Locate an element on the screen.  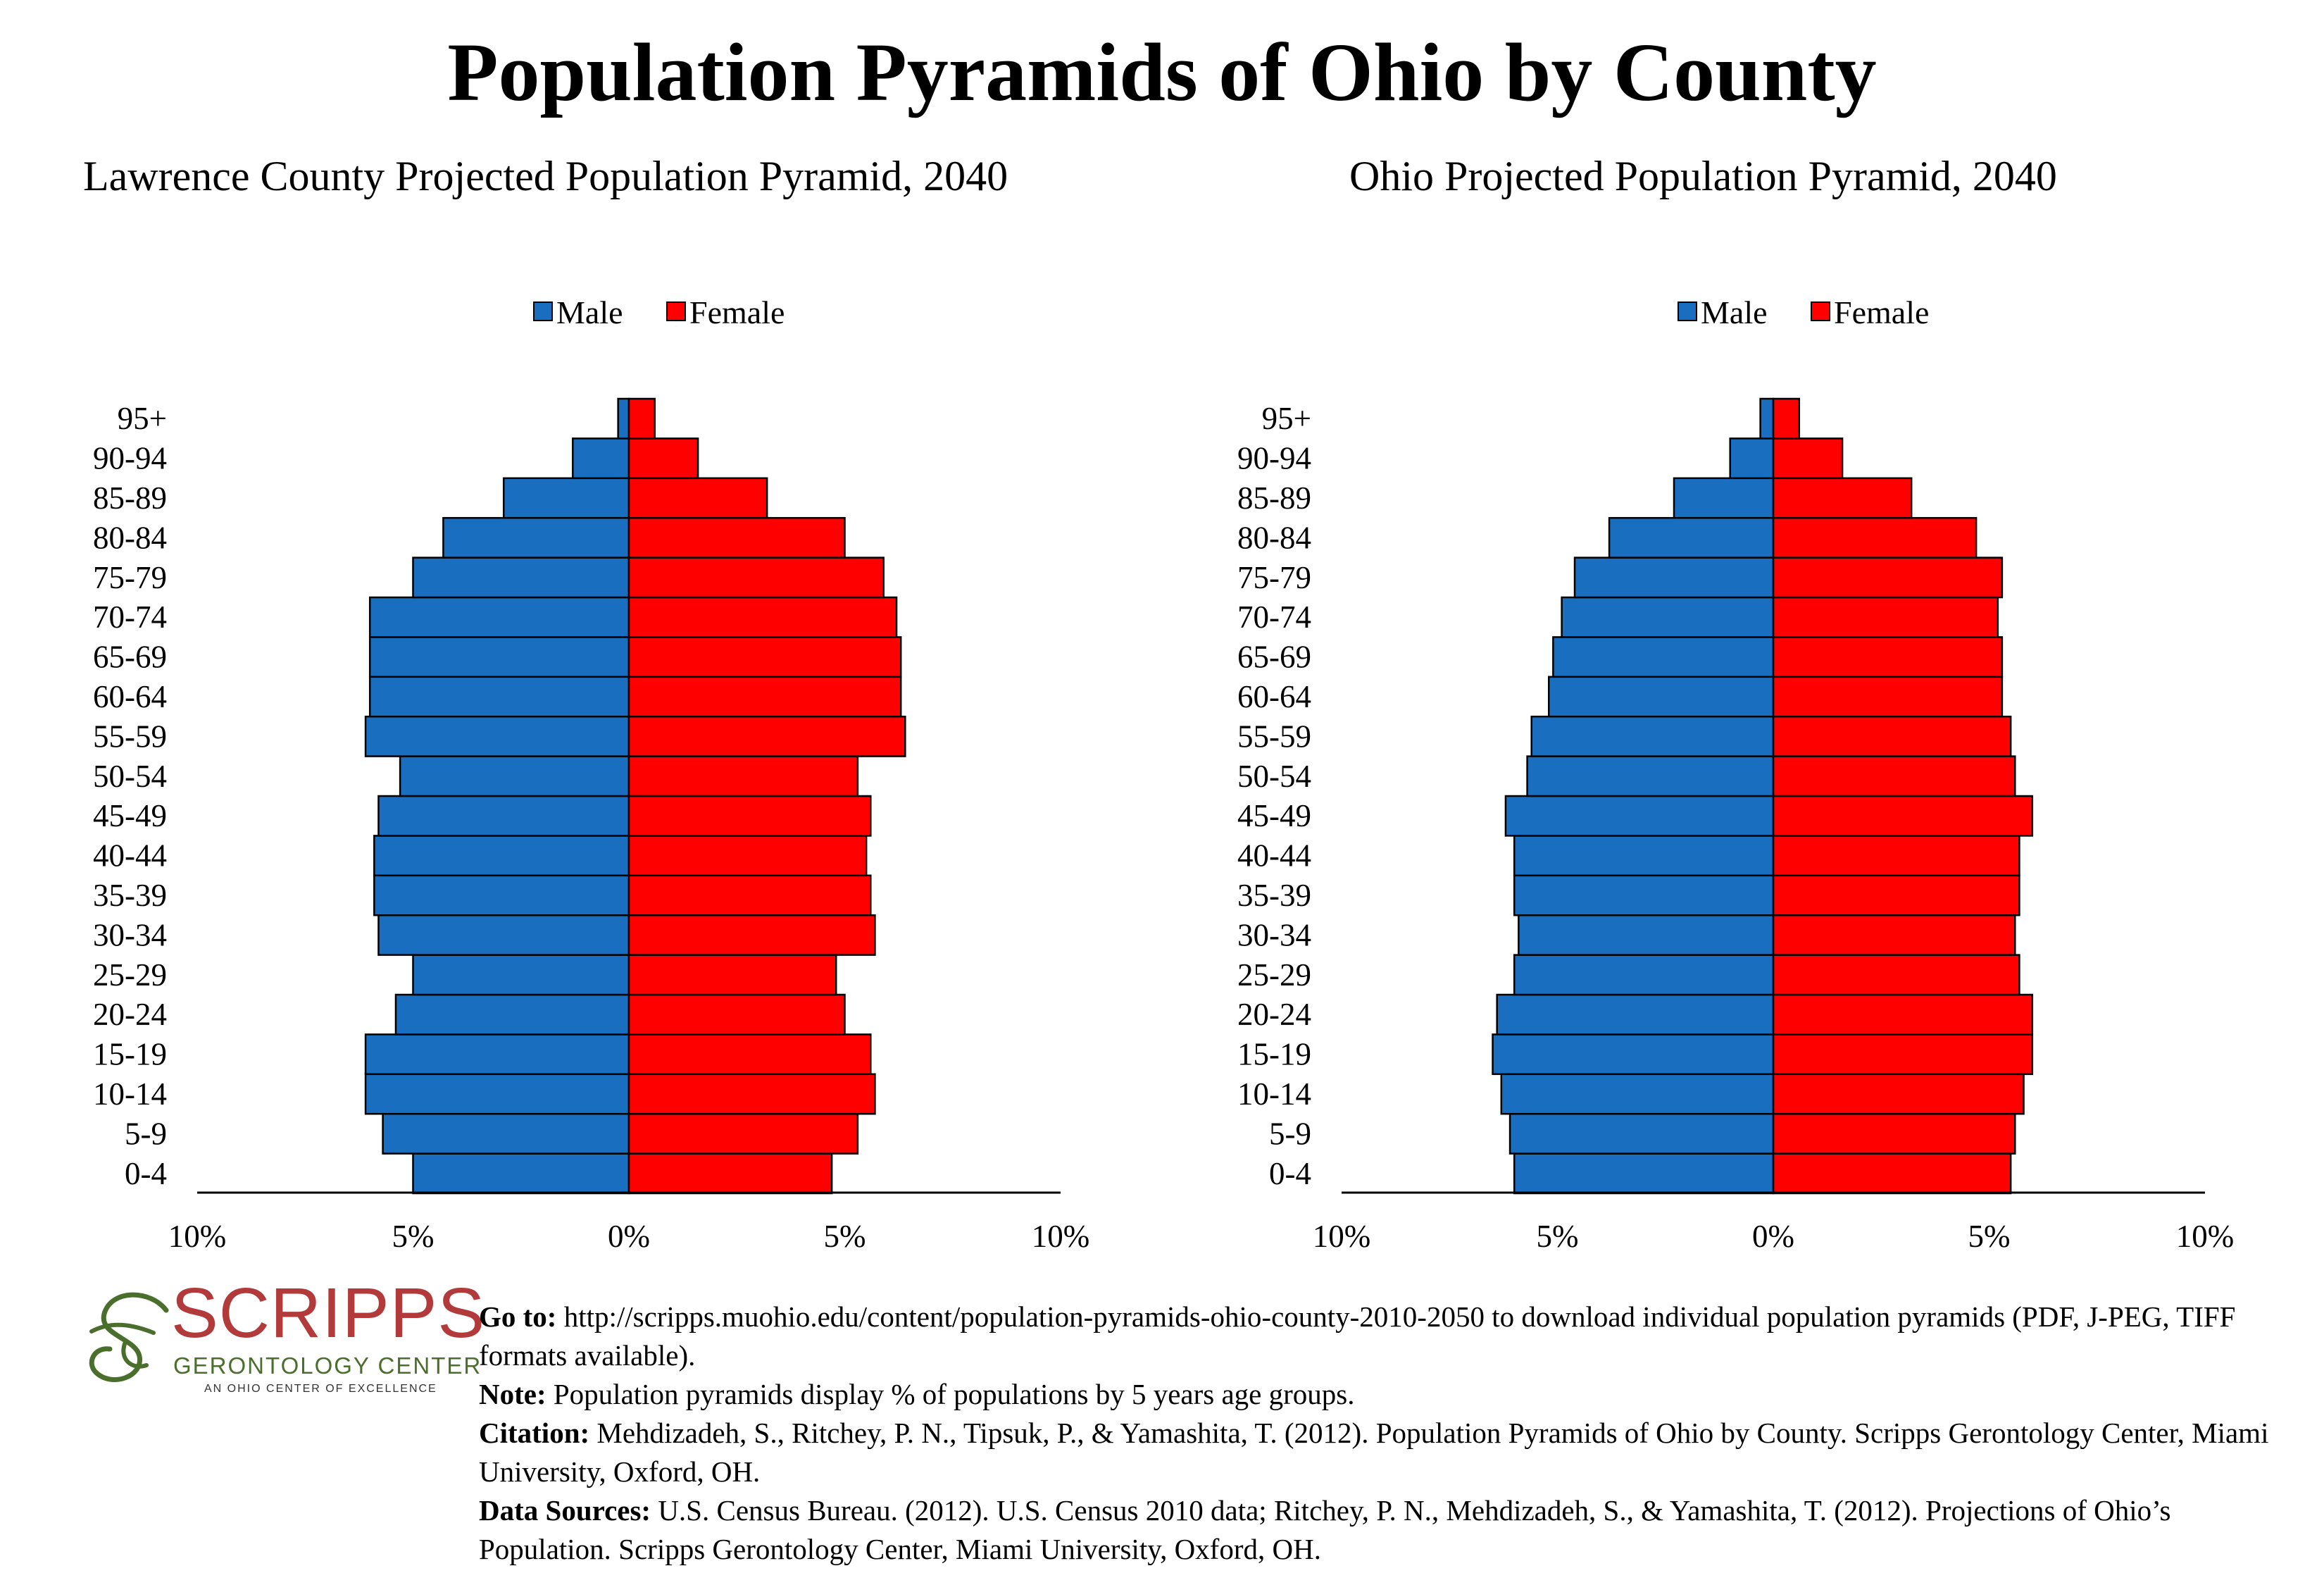
scripps-swirl-icon is located at coordinates (129, 1337).